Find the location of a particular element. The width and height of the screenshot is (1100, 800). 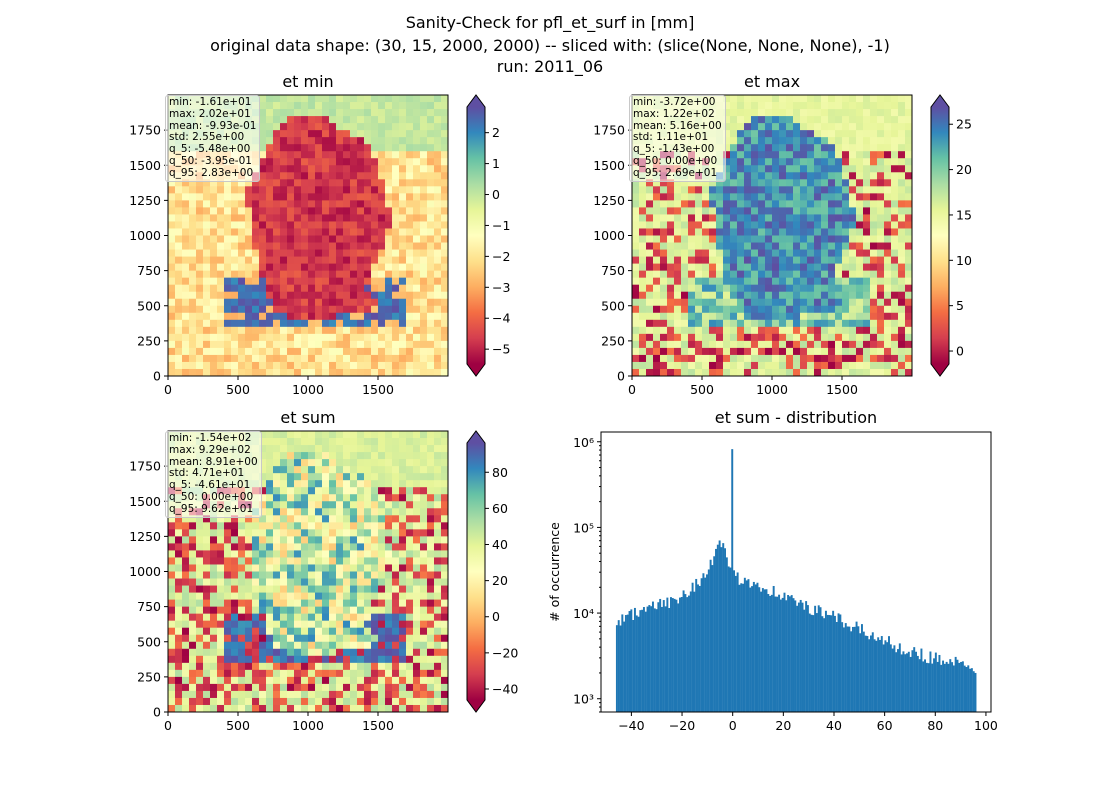

colorbar-tick-label: 0 is located at coordinates (496, 194).